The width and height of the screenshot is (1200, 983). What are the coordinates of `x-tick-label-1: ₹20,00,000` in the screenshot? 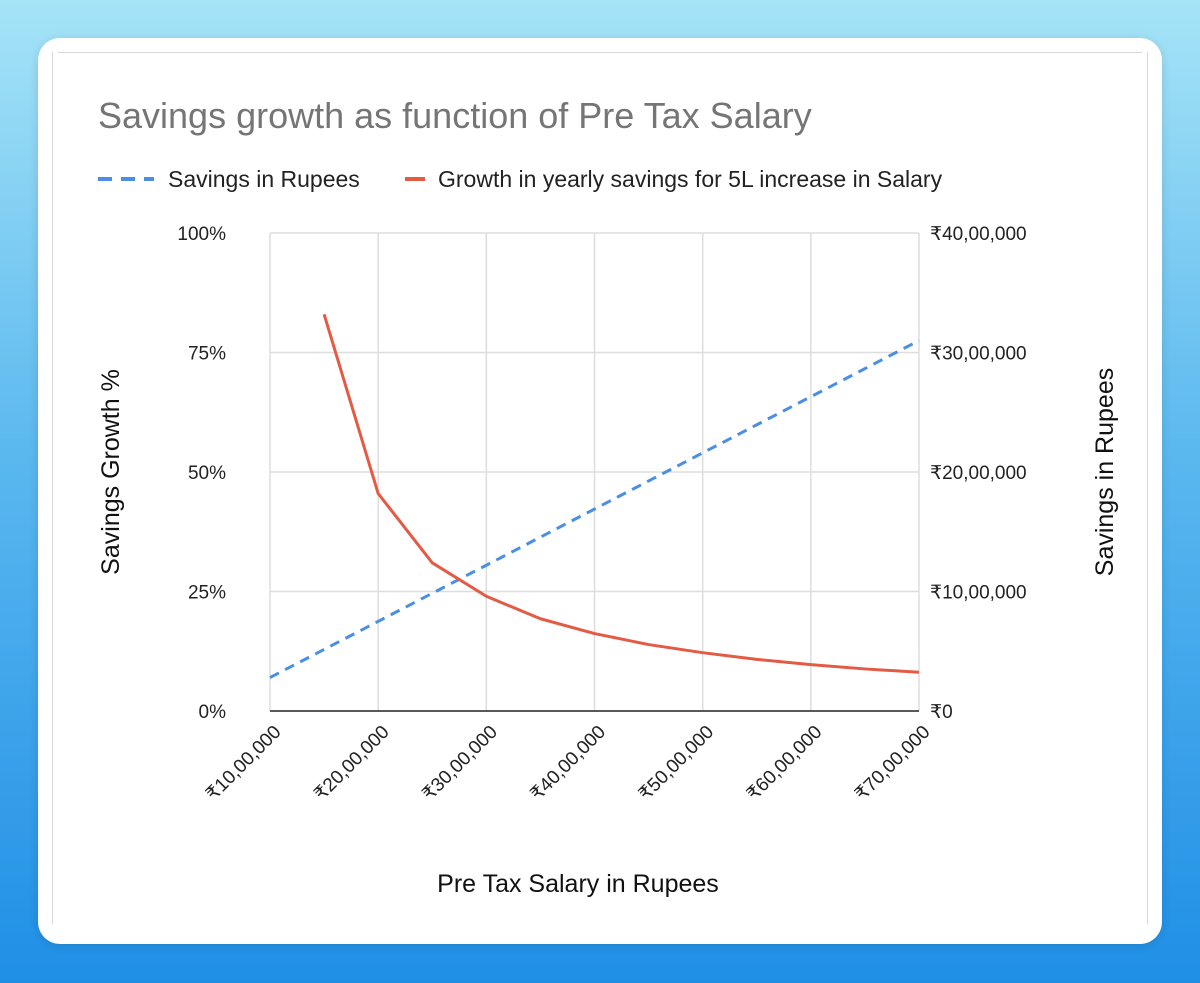 It's located at (352, 763).